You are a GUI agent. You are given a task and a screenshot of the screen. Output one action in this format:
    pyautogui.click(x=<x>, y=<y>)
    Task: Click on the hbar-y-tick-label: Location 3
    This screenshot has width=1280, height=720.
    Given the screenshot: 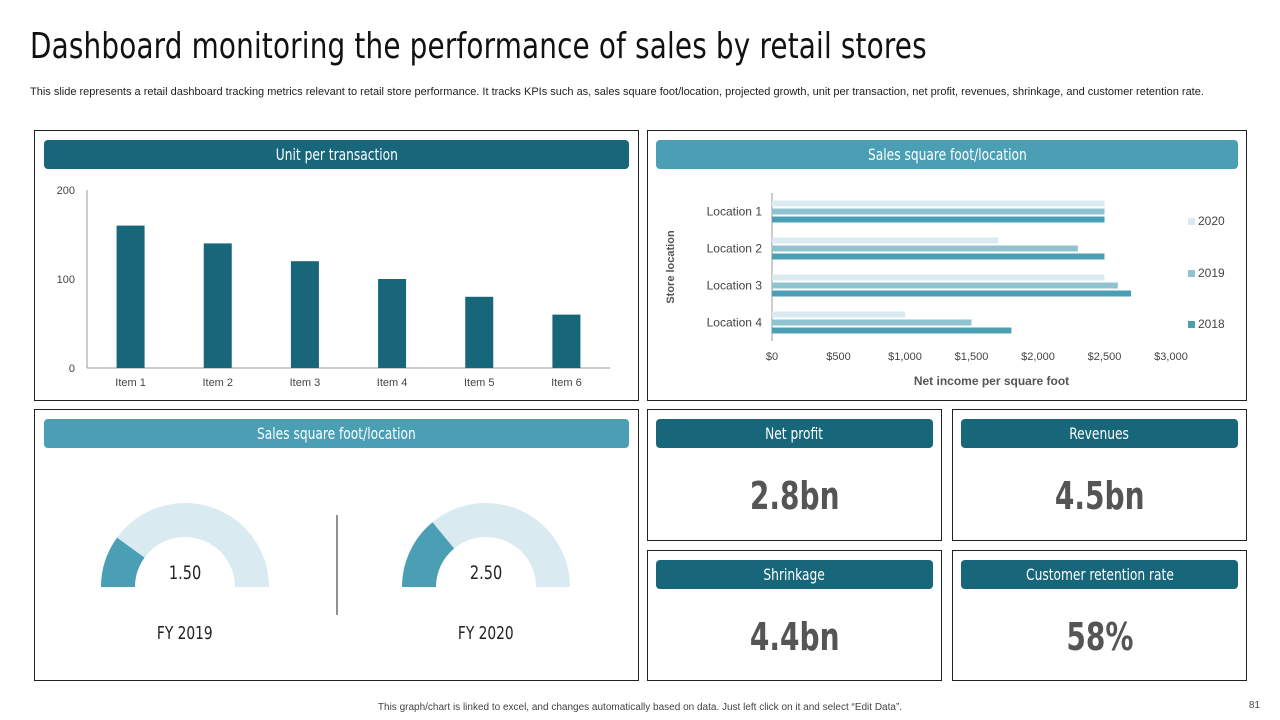 What is the action you would take?
    pyautogui.click(x=735, y=286)
    